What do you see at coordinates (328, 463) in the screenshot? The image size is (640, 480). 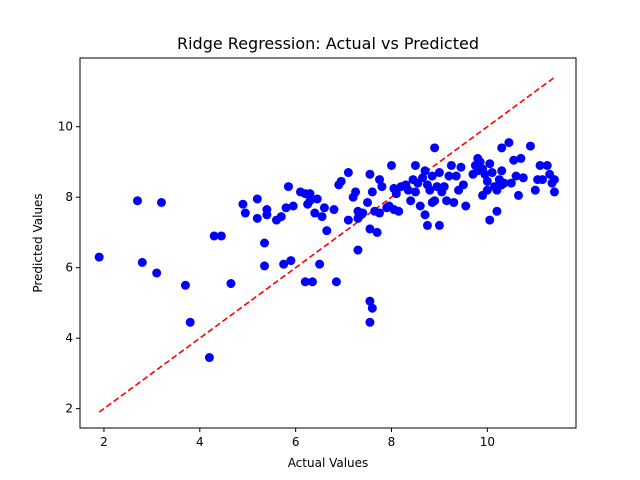 I see `x-axis-label: Actual Values` at bounding box center [328, 463].